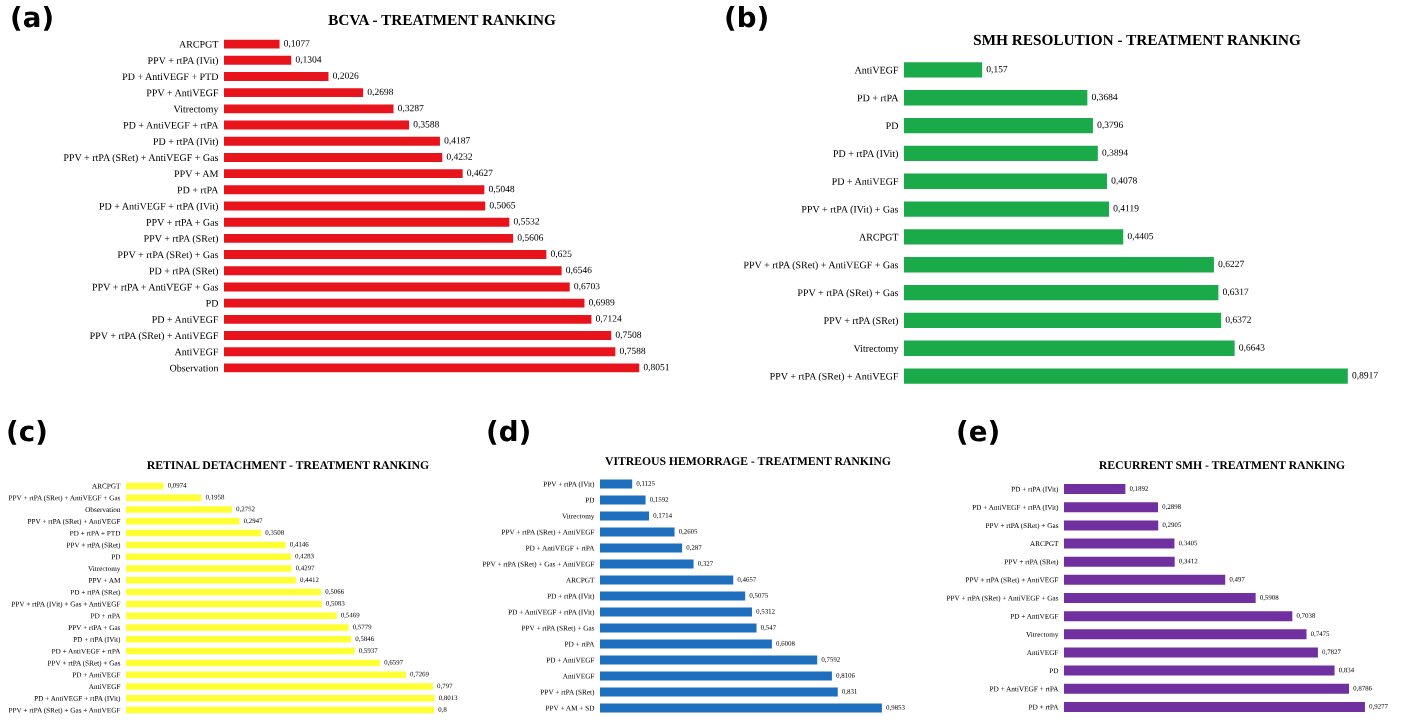 The image size is (1418, 726). I want to click on text: (d), so click(508, 432).